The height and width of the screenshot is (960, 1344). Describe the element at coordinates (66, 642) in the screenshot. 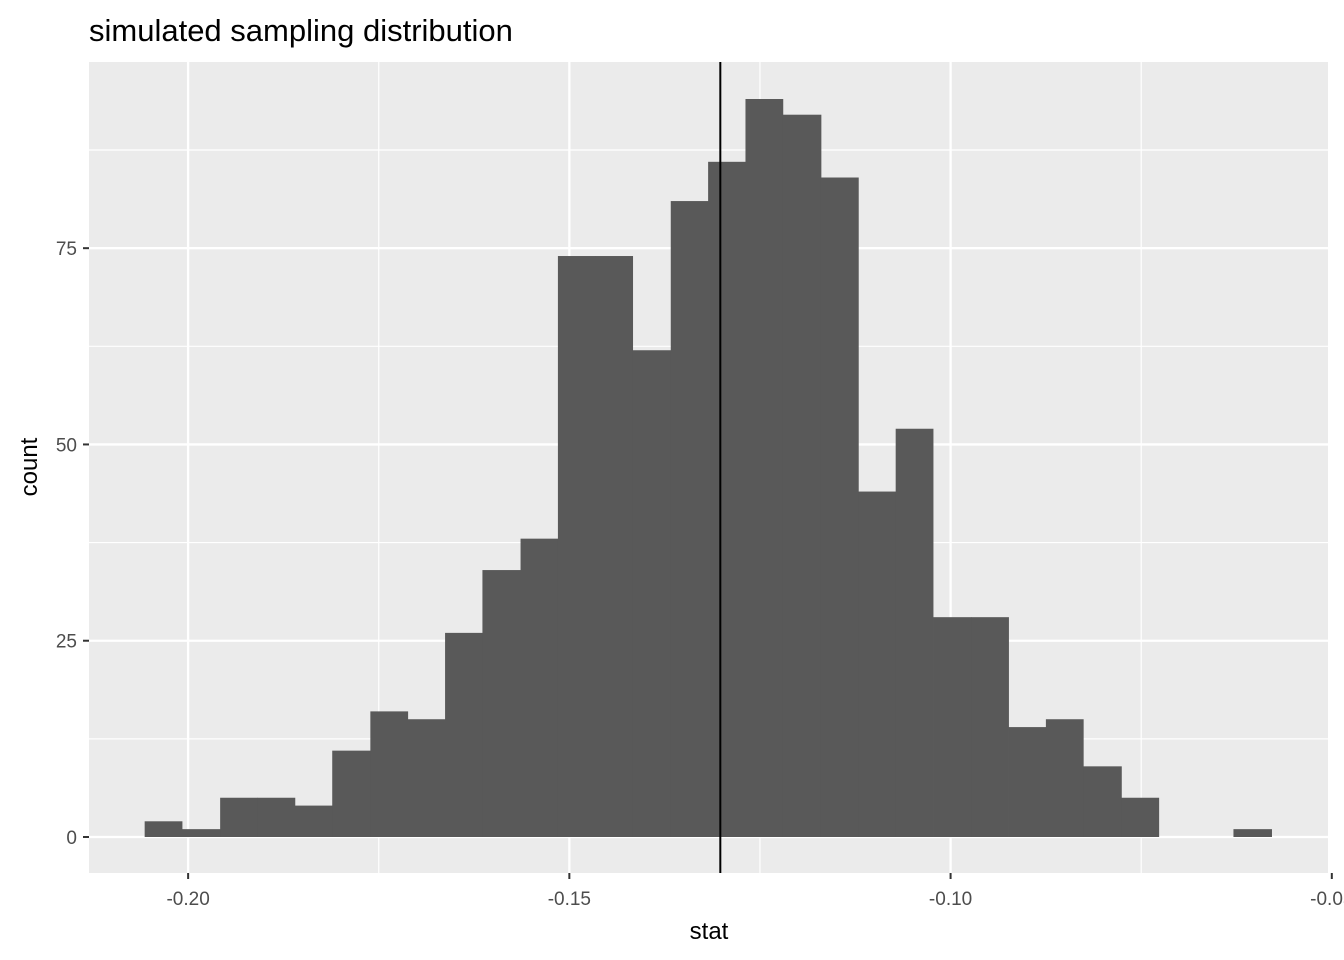

I see `y-tick-label: 25` at that location.